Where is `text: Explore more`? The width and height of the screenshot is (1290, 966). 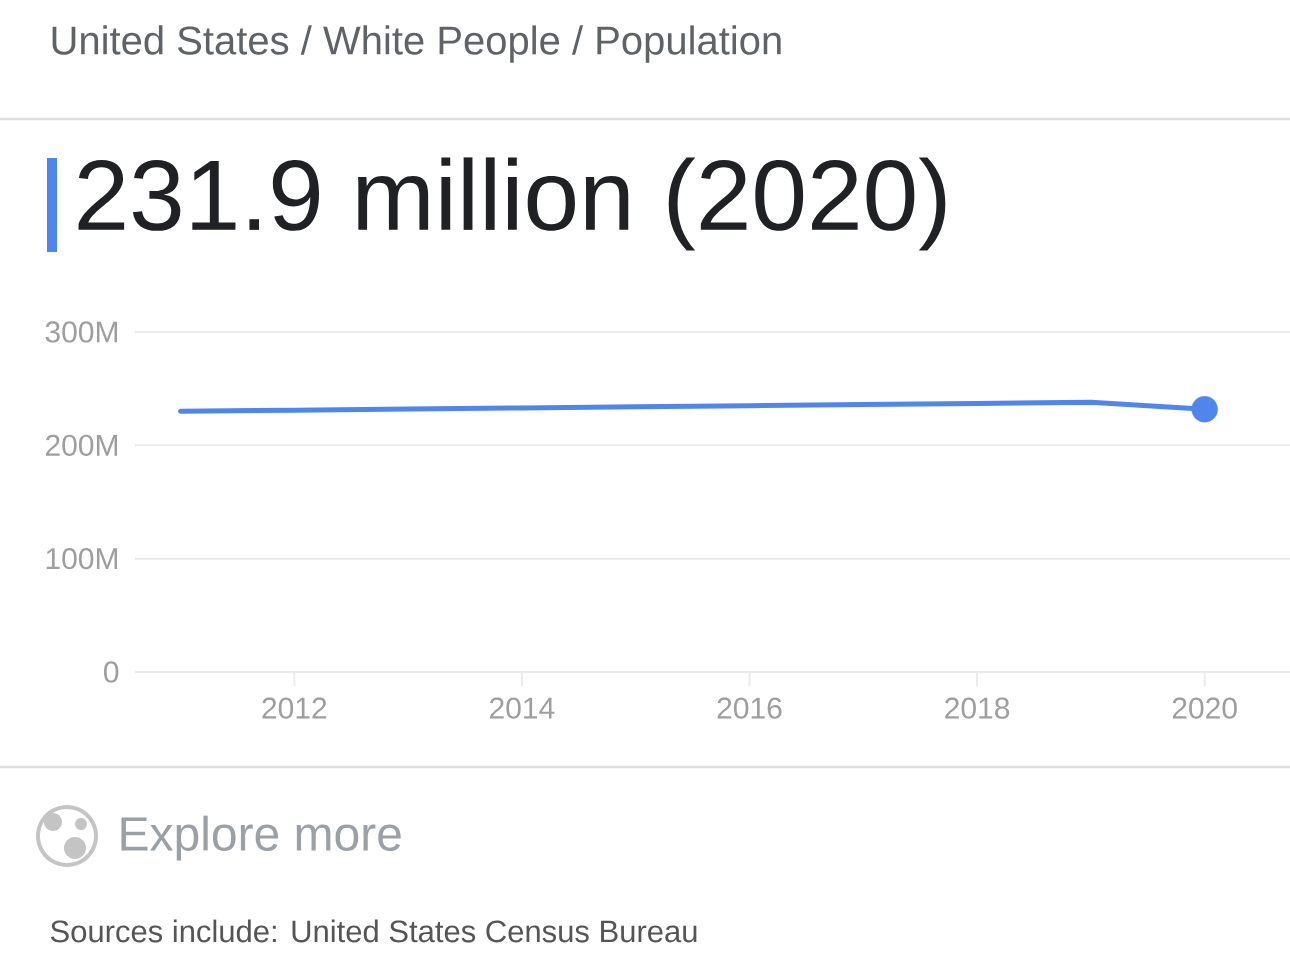 text: Explore more is located at coordinates (261, 838).